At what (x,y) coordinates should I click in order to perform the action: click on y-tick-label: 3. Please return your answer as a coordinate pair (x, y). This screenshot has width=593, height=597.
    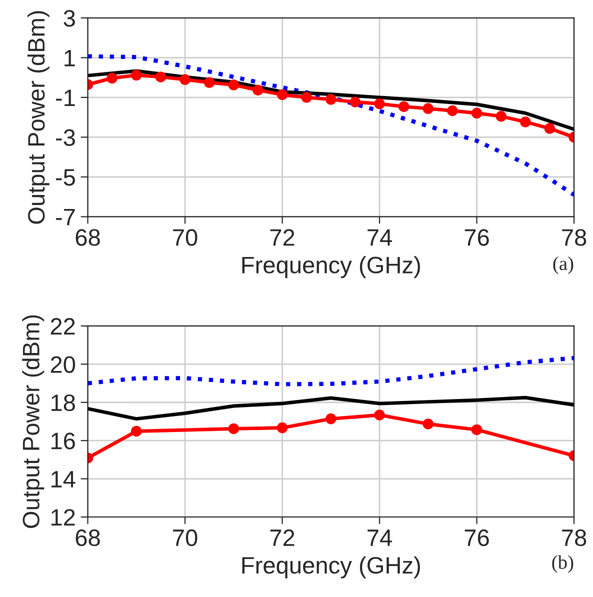
    Looking at the image, I should click on (69, 18).